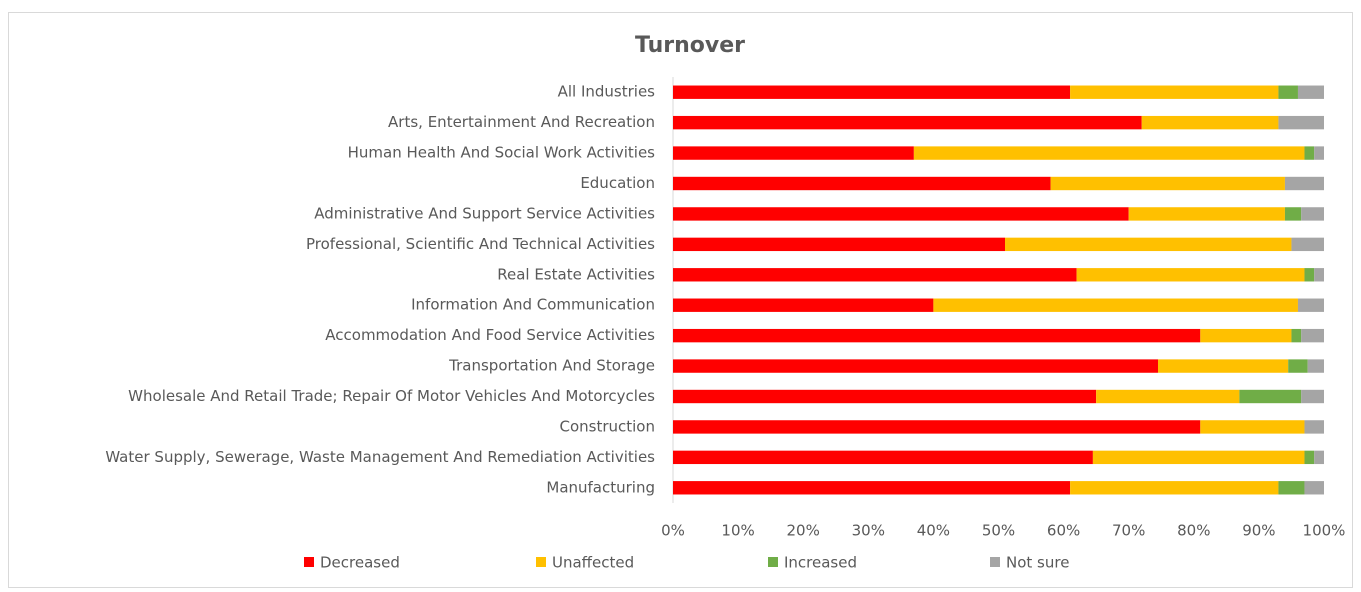 This screenshot has width=1361, height=592. I want to click on y-tick-label: Transportation And Storage, so click(551, 366).